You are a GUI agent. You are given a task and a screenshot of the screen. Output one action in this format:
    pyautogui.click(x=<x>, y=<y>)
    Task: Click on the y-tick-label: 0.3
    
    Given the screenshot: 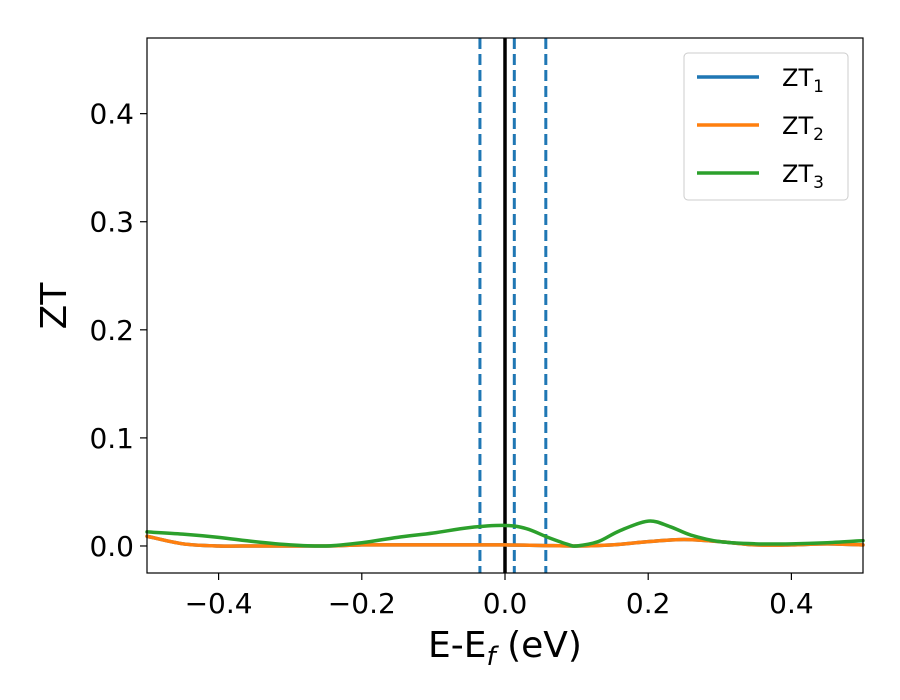 What is the action you would take?
    pyautogui.click(x=111, y=222)
    